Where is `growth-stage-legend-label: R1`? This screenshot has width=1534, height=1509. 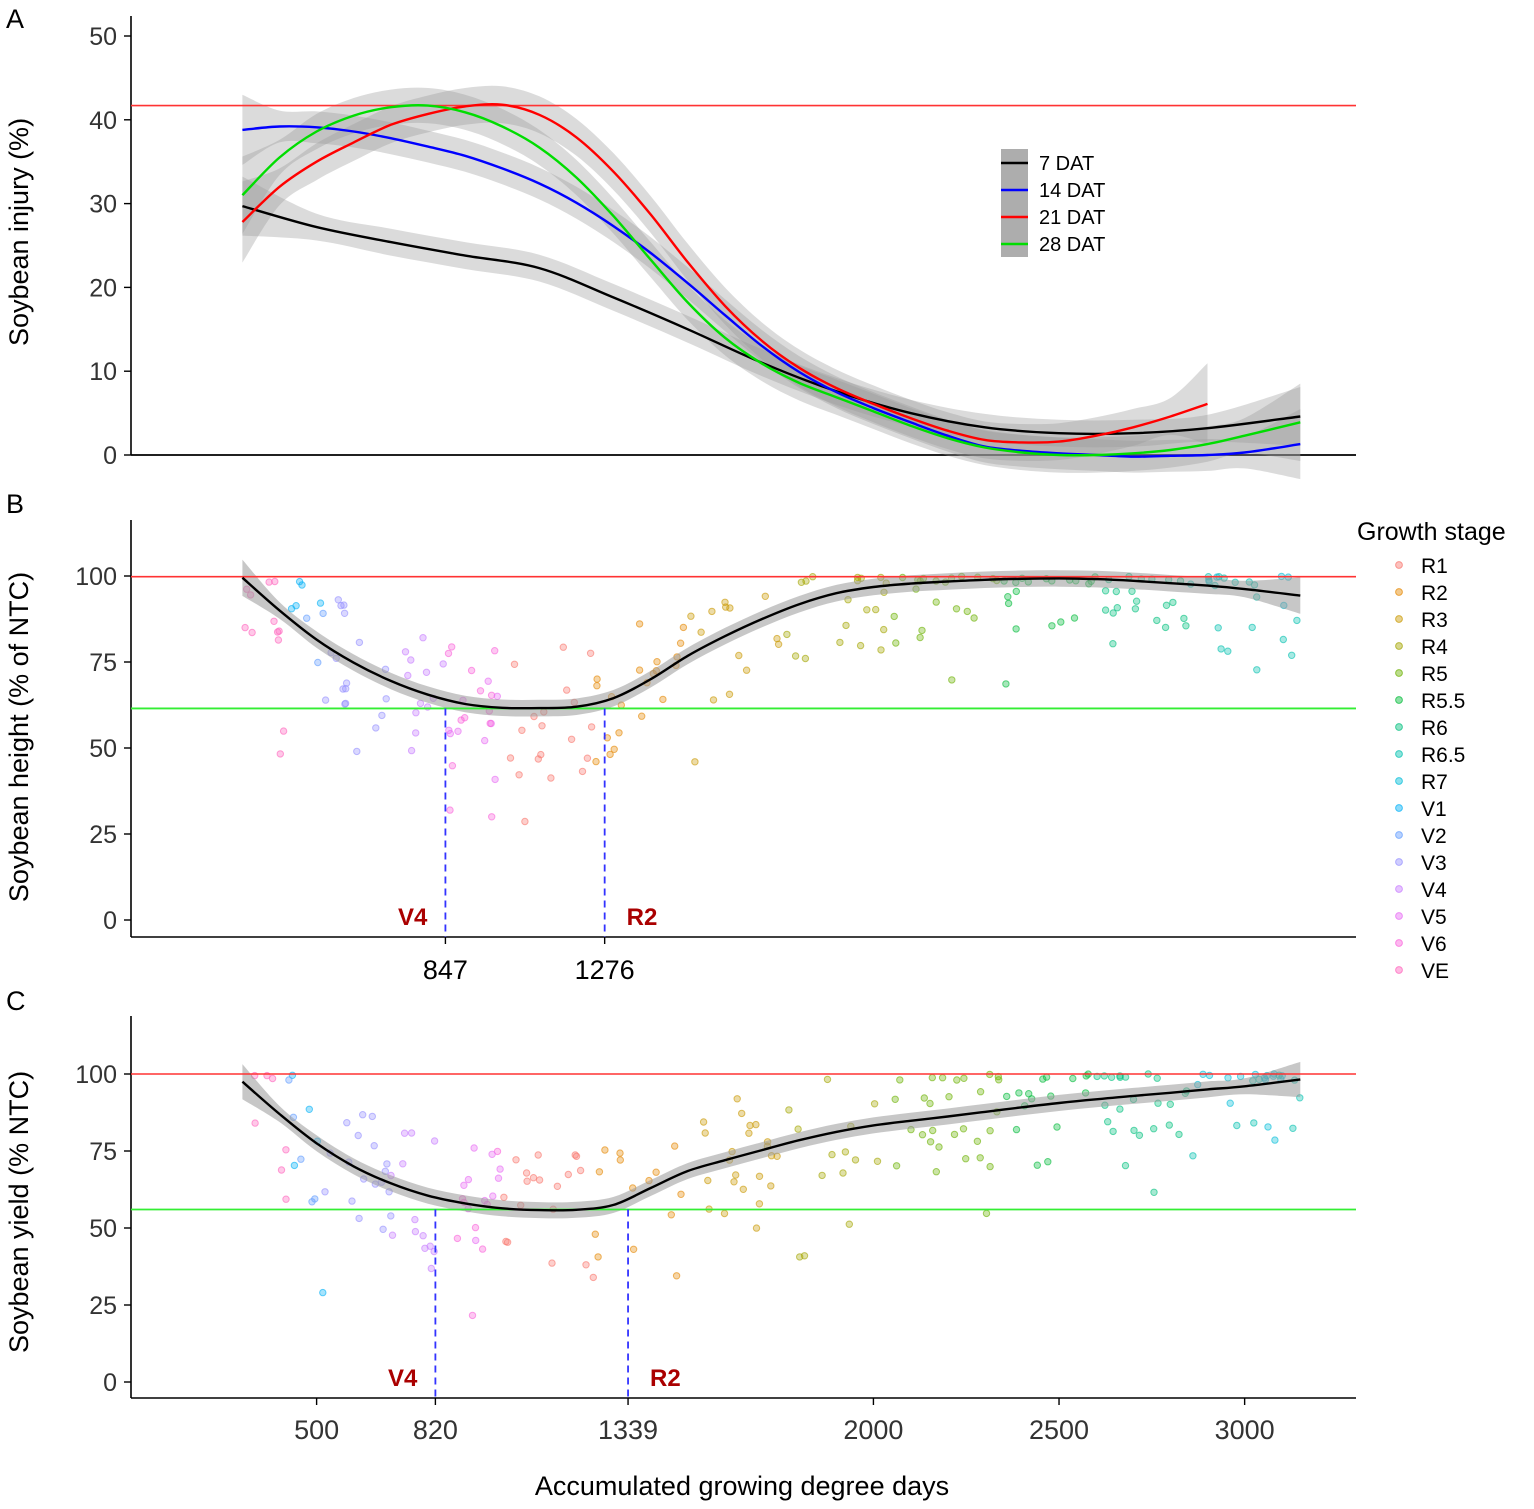
growth-stage-legend-label: R1 is located at coordinates (1434, 566).